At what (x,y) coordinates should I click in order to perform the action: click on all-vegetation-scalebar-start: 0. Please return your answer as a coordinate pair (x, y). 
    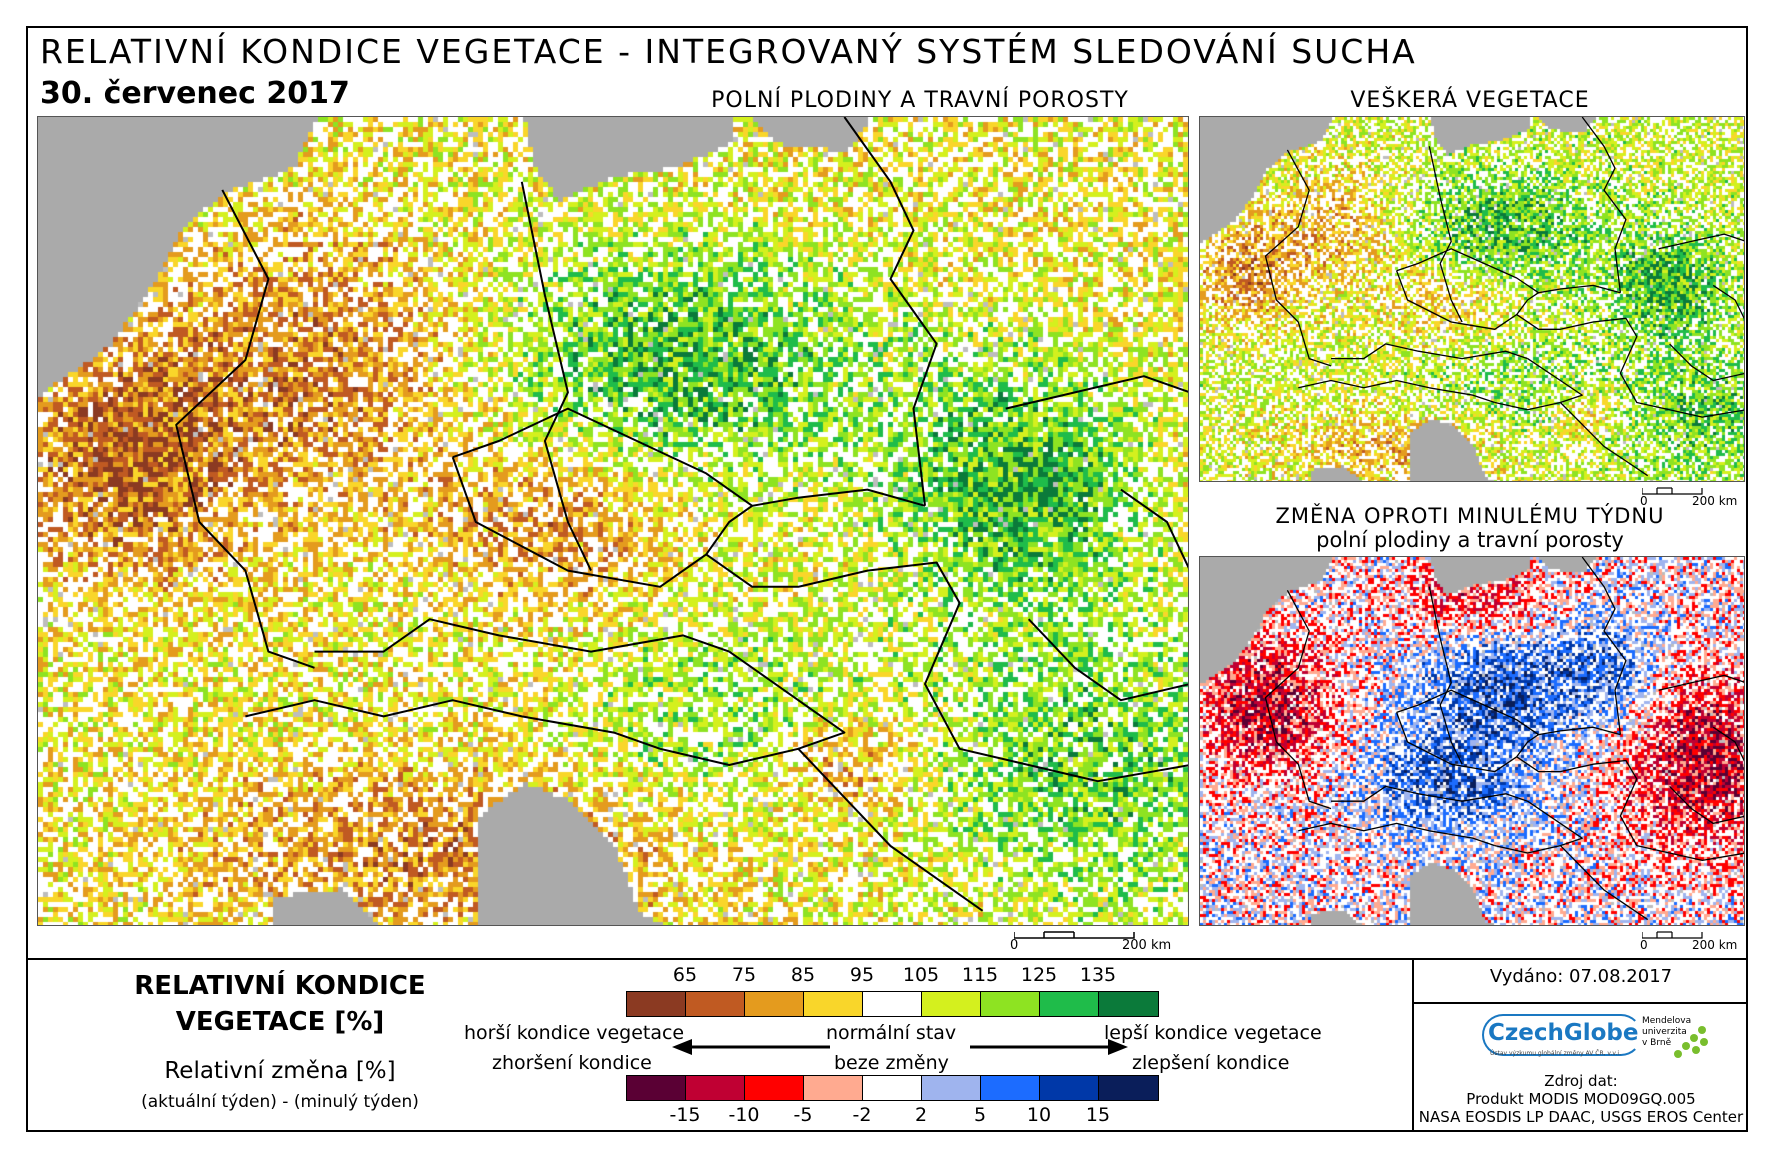
    Looking at the image, I should click on (1644, 501).